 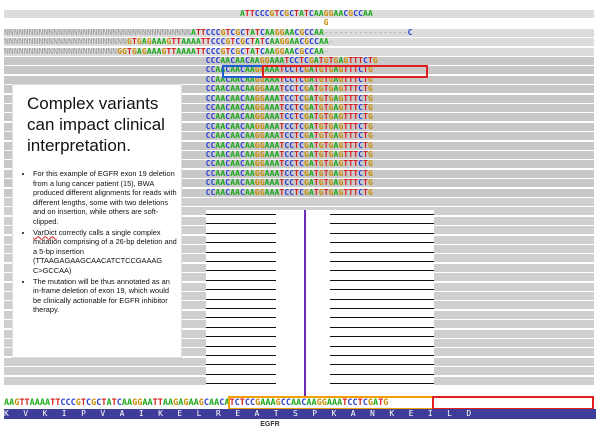 What do you see at coordinates (270, 424) in the screenshot?
I see `gene-label: EGFR` at bounding box center [270, 424].